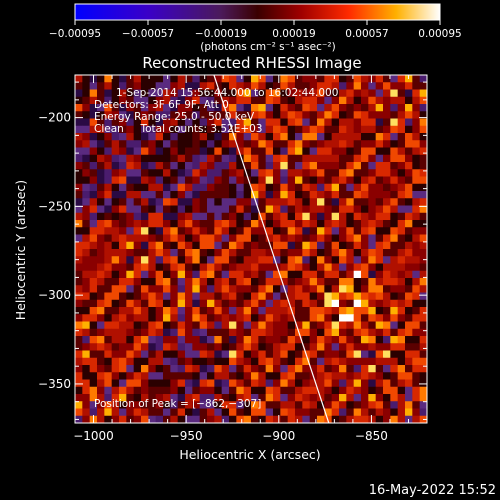  I want to click on y-tick-label: −200, so click(54, 118).